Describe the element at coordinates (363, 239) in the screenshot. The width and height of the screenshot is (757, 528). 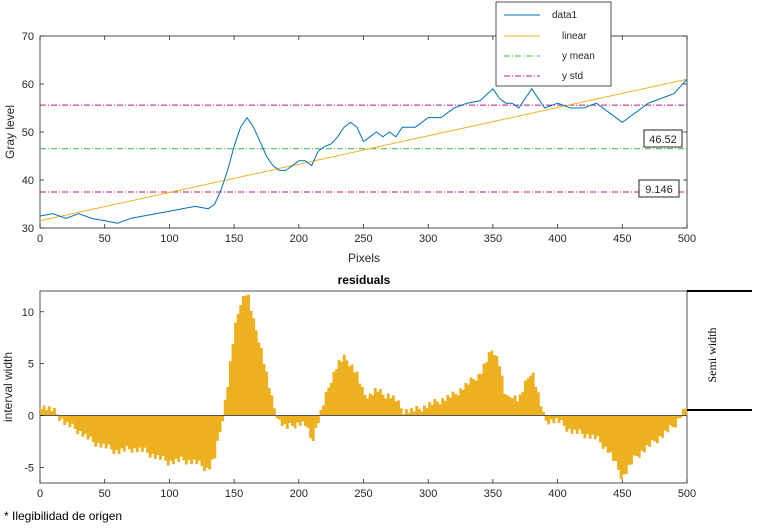
I see `top-x-tick-label: 250` at that location.